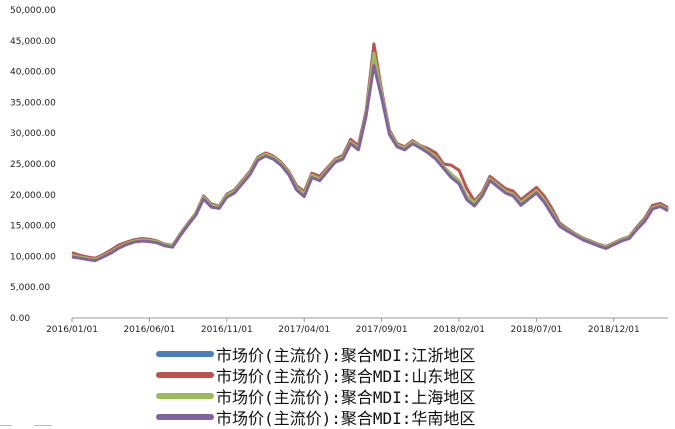  I want to click on x-tick-label: 2018/02/01, so click(459, 330).